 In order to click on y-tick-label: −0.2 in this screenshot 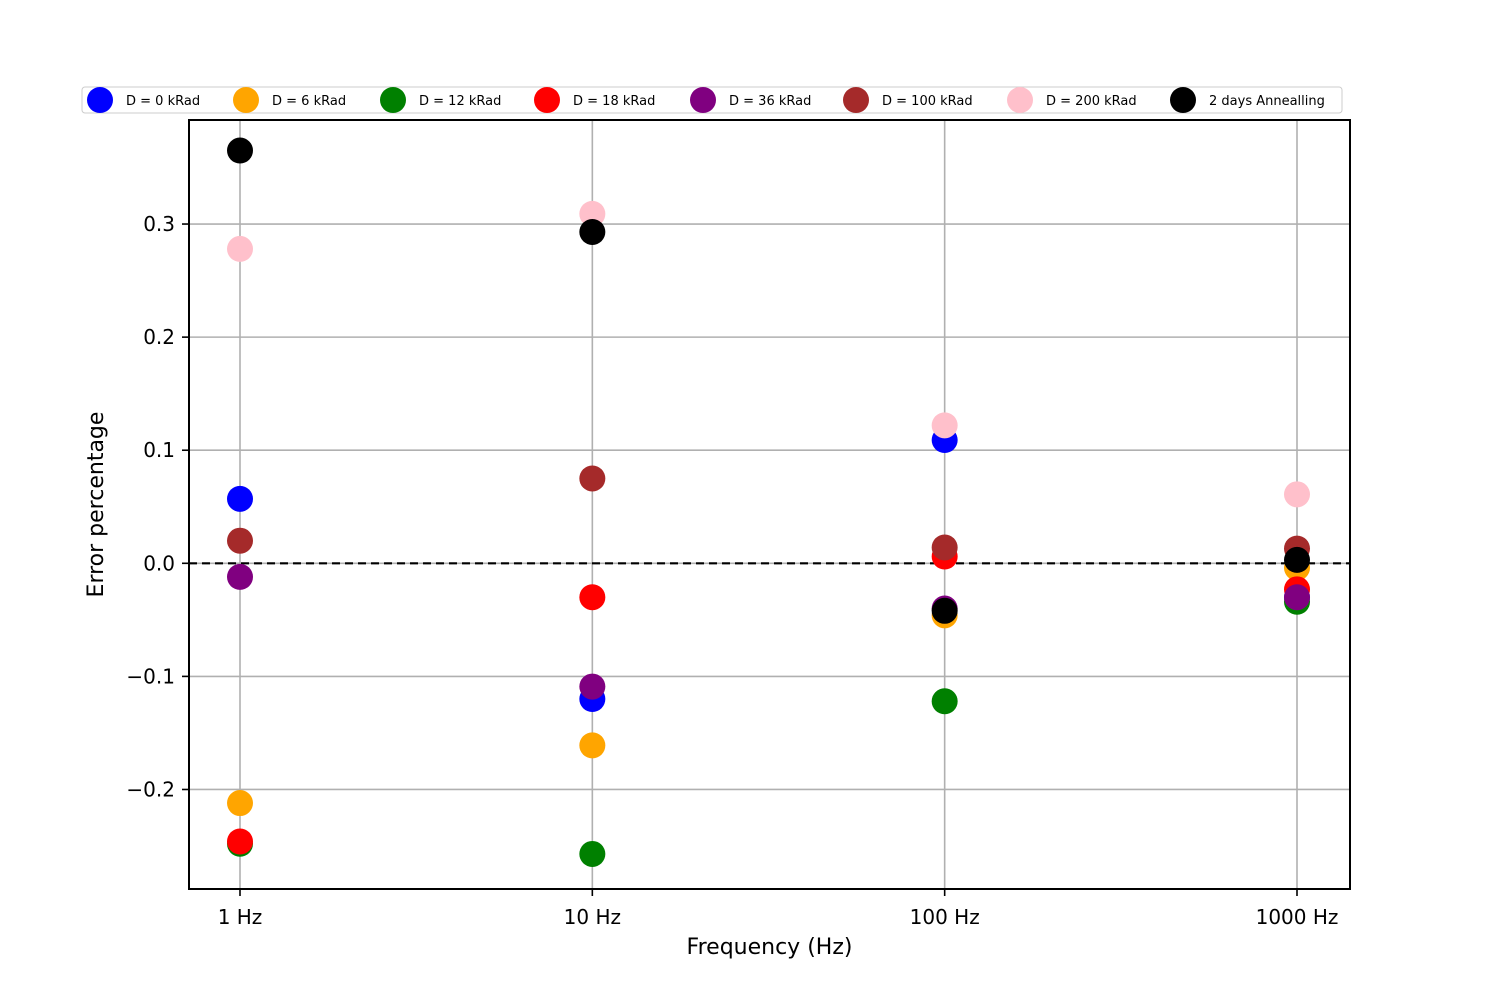, I will do `click(150, 789)`.